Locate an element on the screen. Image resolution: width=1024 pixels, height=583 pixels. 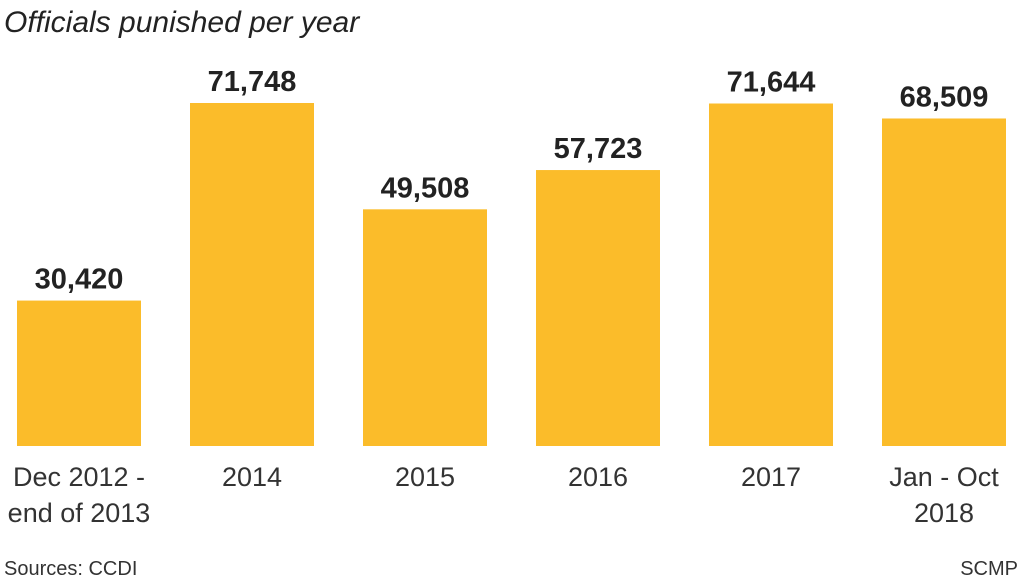
value-label: 71,748 is located at coordinates (252, 82).